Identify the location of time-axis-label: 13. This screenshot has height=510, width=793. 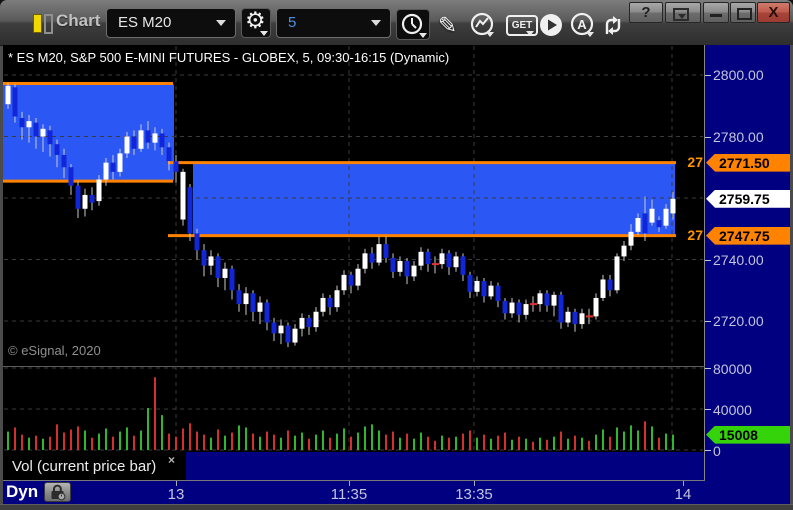
(176, 494).